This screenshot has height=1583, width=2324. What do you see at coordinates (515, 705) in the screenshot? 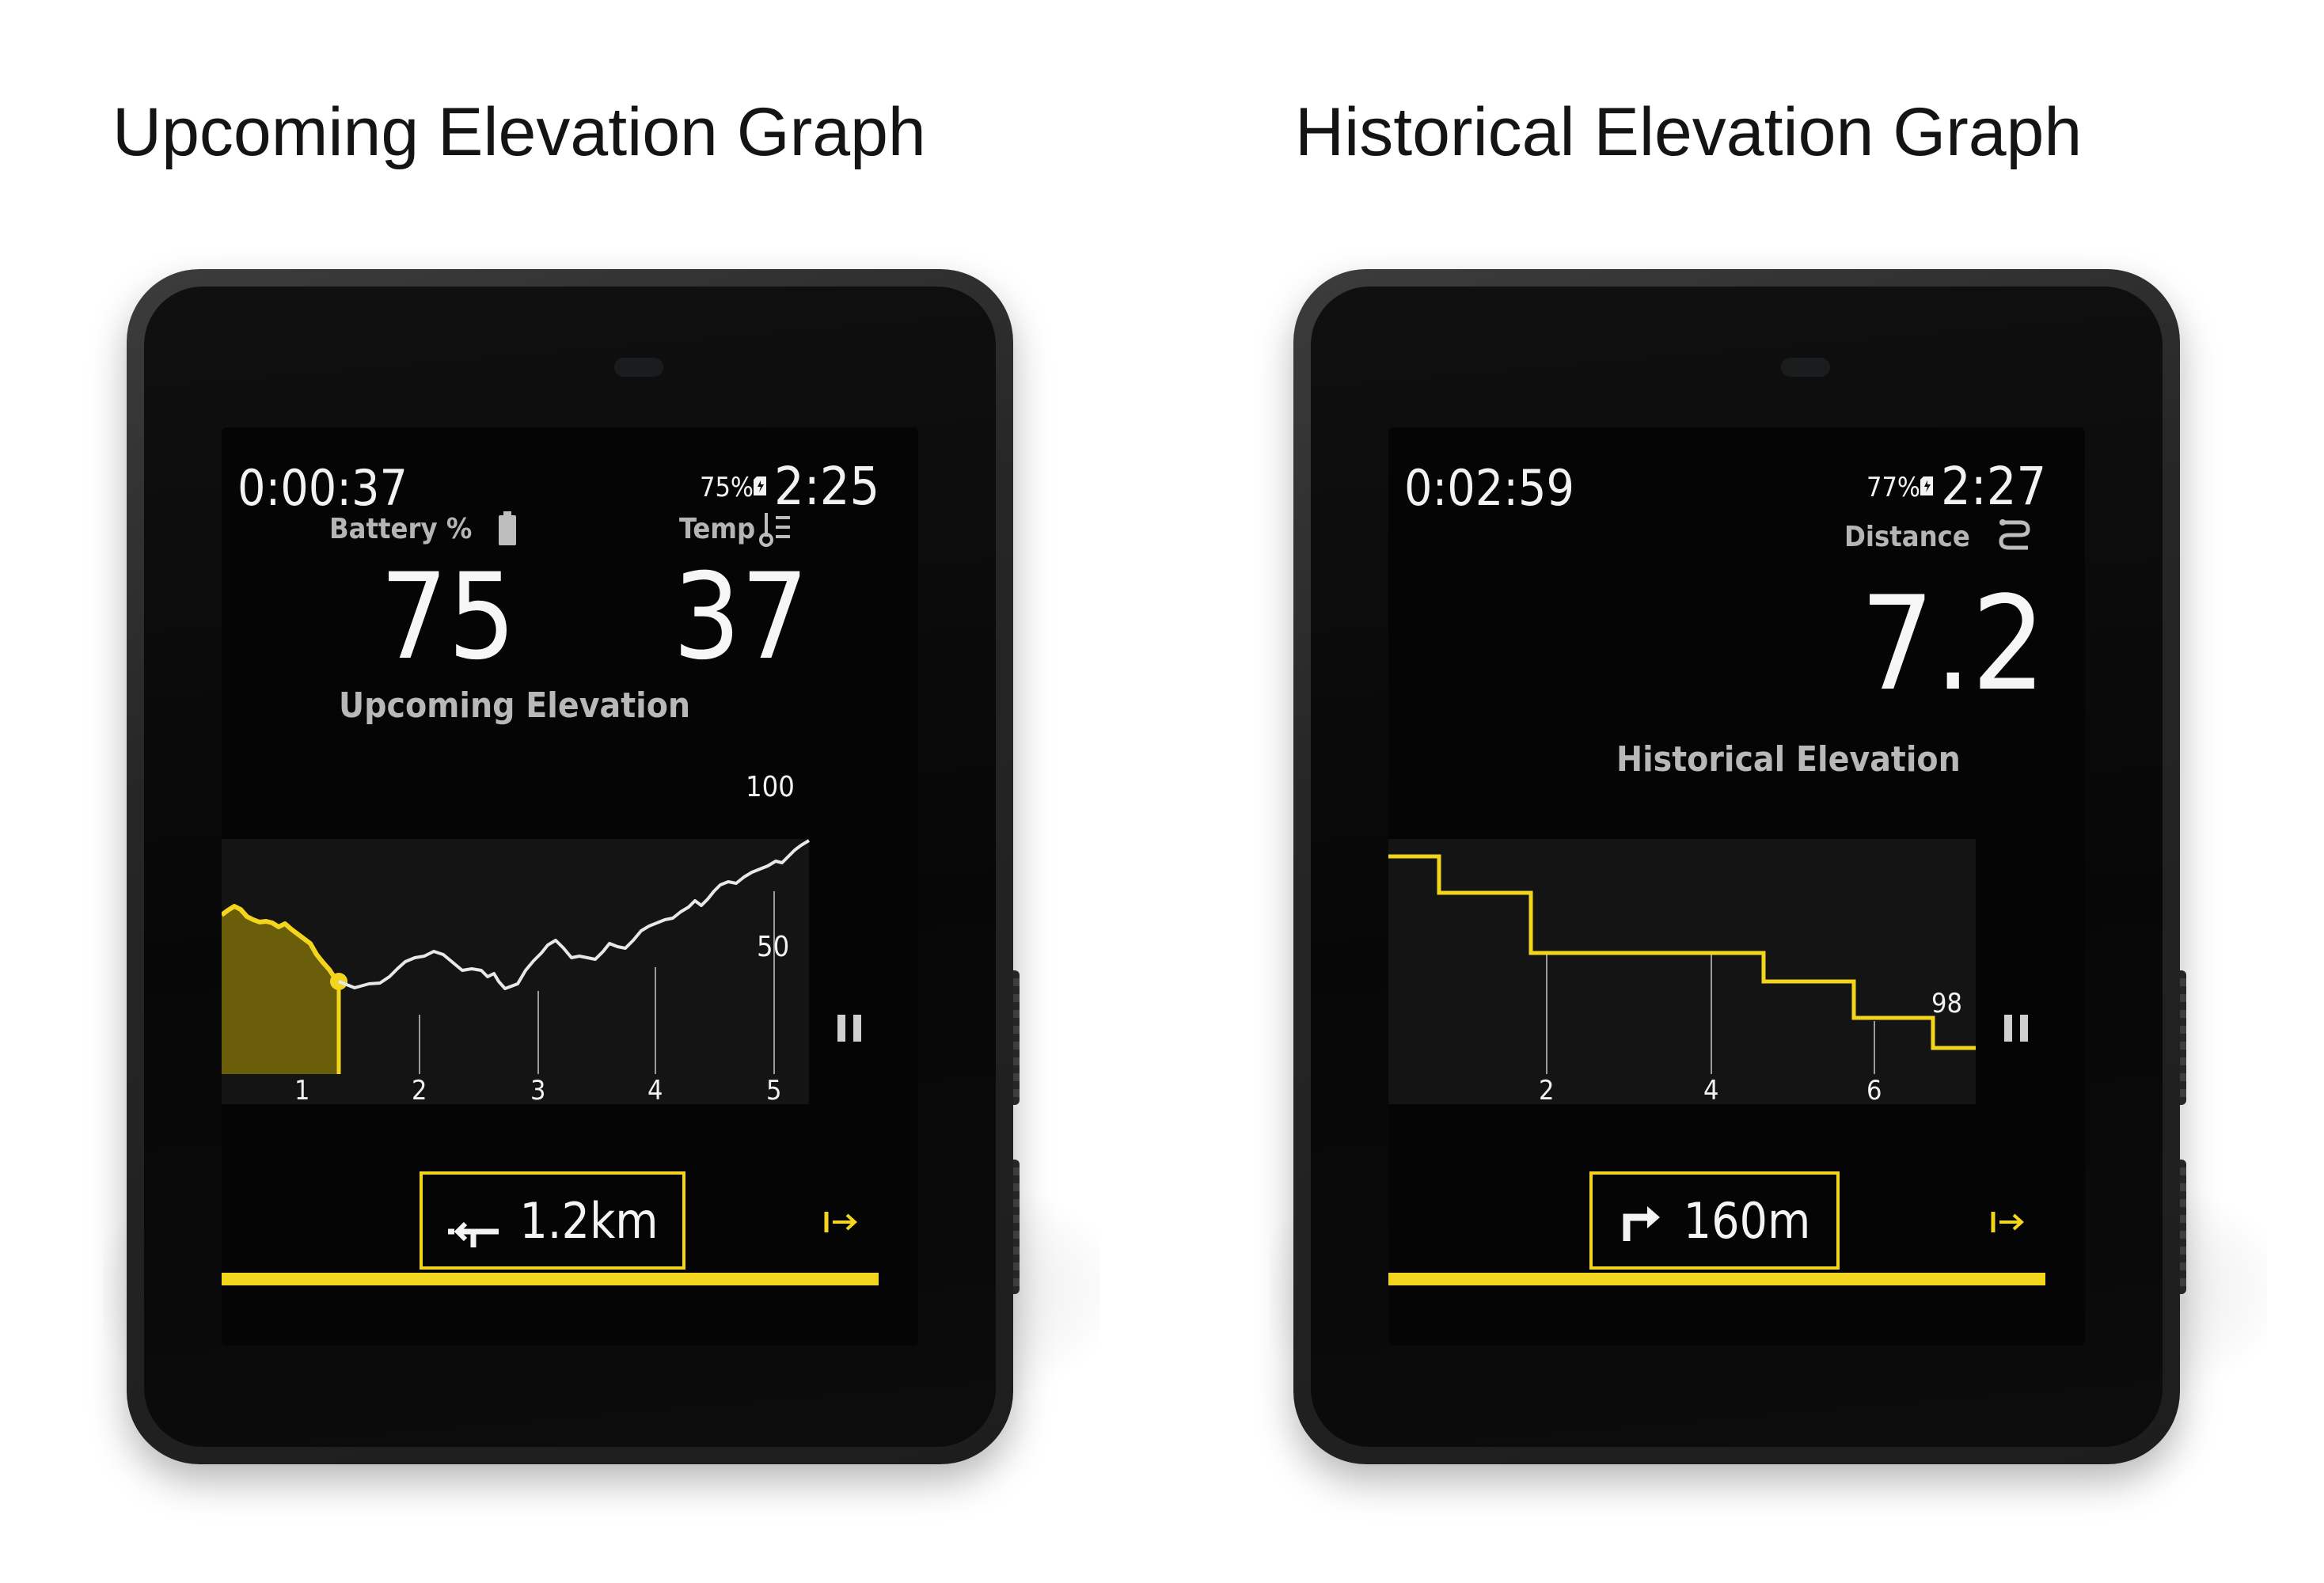
I see `graph-title: Upcoming Elevation` at bounding box center [515, 705].